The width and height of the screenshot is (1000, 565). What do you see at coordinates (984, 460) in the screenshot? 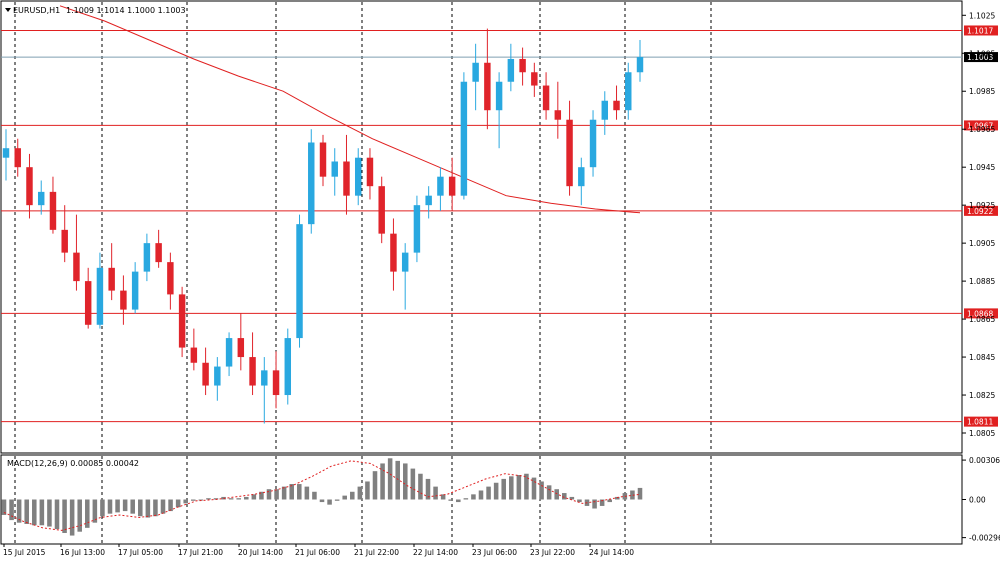
I see `macd-tick-label: 0.00306` at bounding box center [984, 460].